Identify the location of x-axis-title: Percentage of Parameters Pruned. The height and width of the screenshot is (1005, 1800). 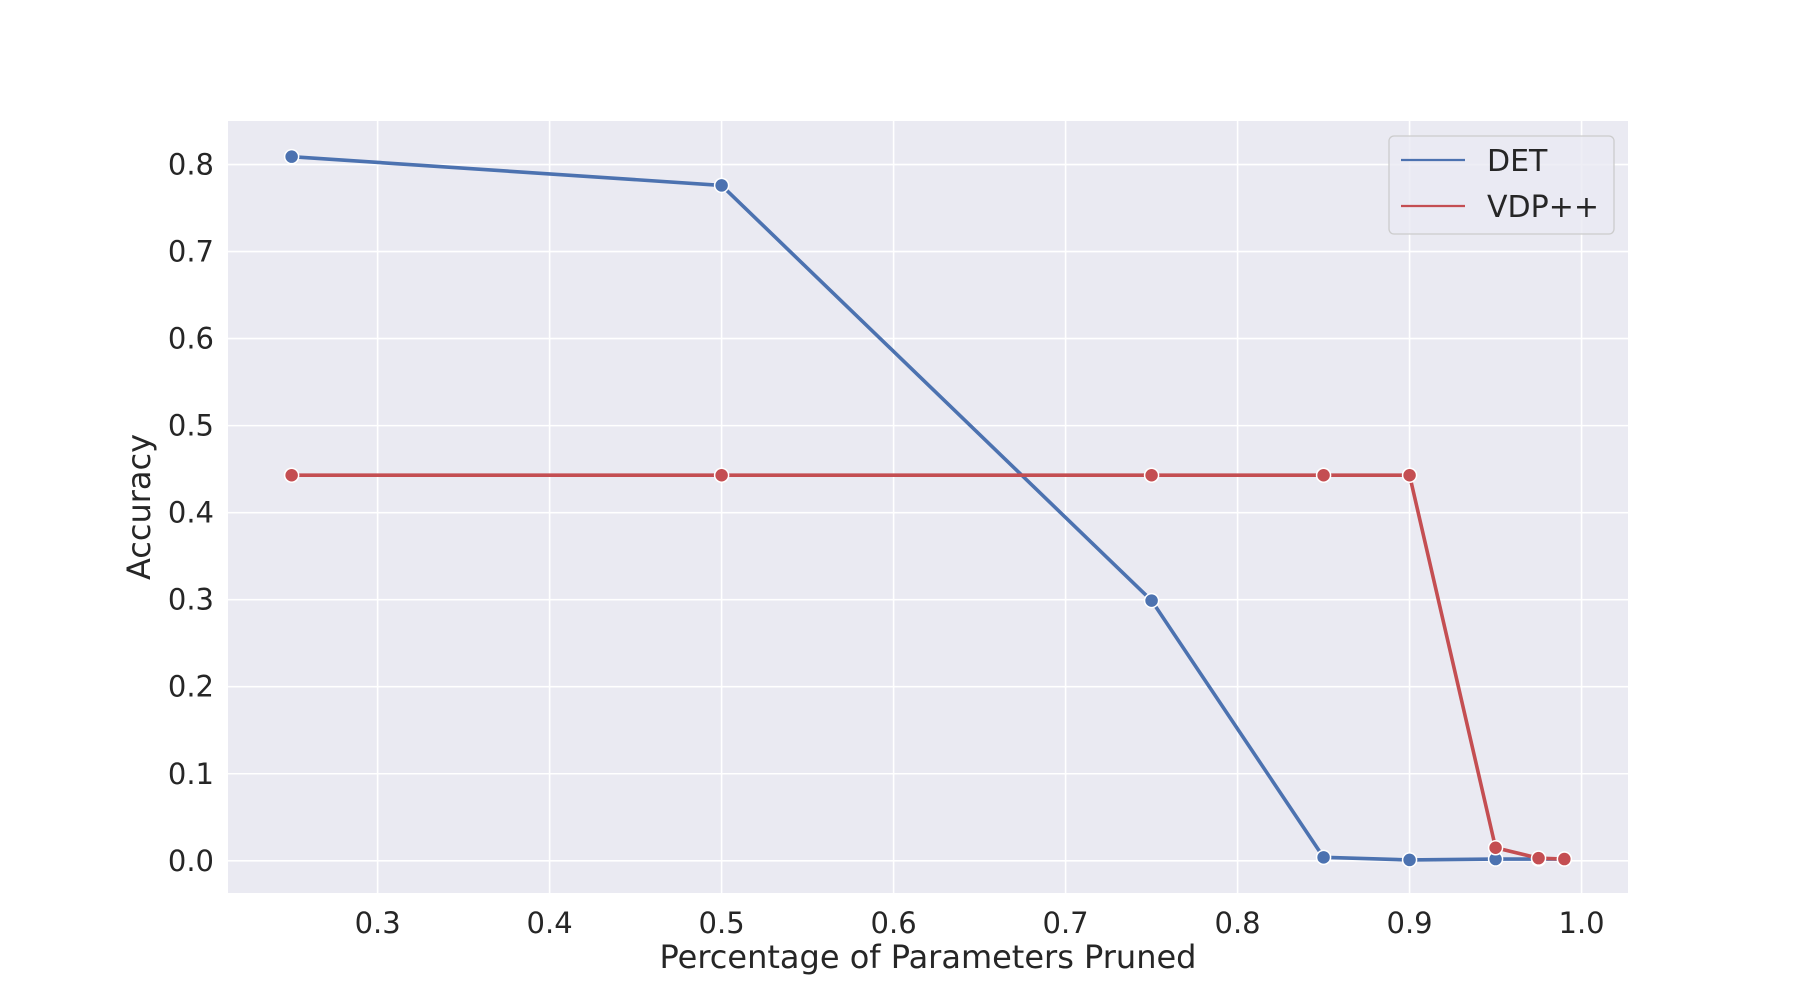
(928, 957).